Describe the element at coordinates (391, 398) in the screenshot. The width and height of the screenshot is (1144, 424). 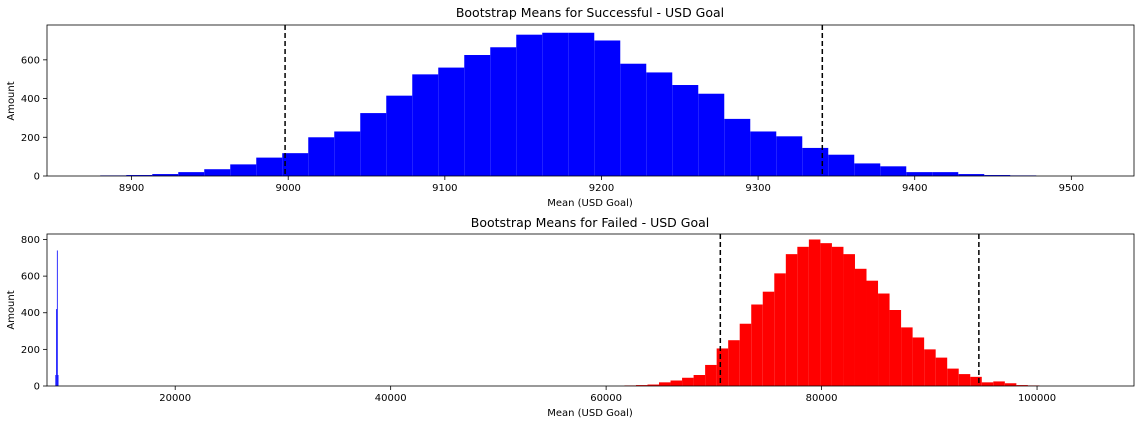
I see `x-tick-label: 40000` at that location.